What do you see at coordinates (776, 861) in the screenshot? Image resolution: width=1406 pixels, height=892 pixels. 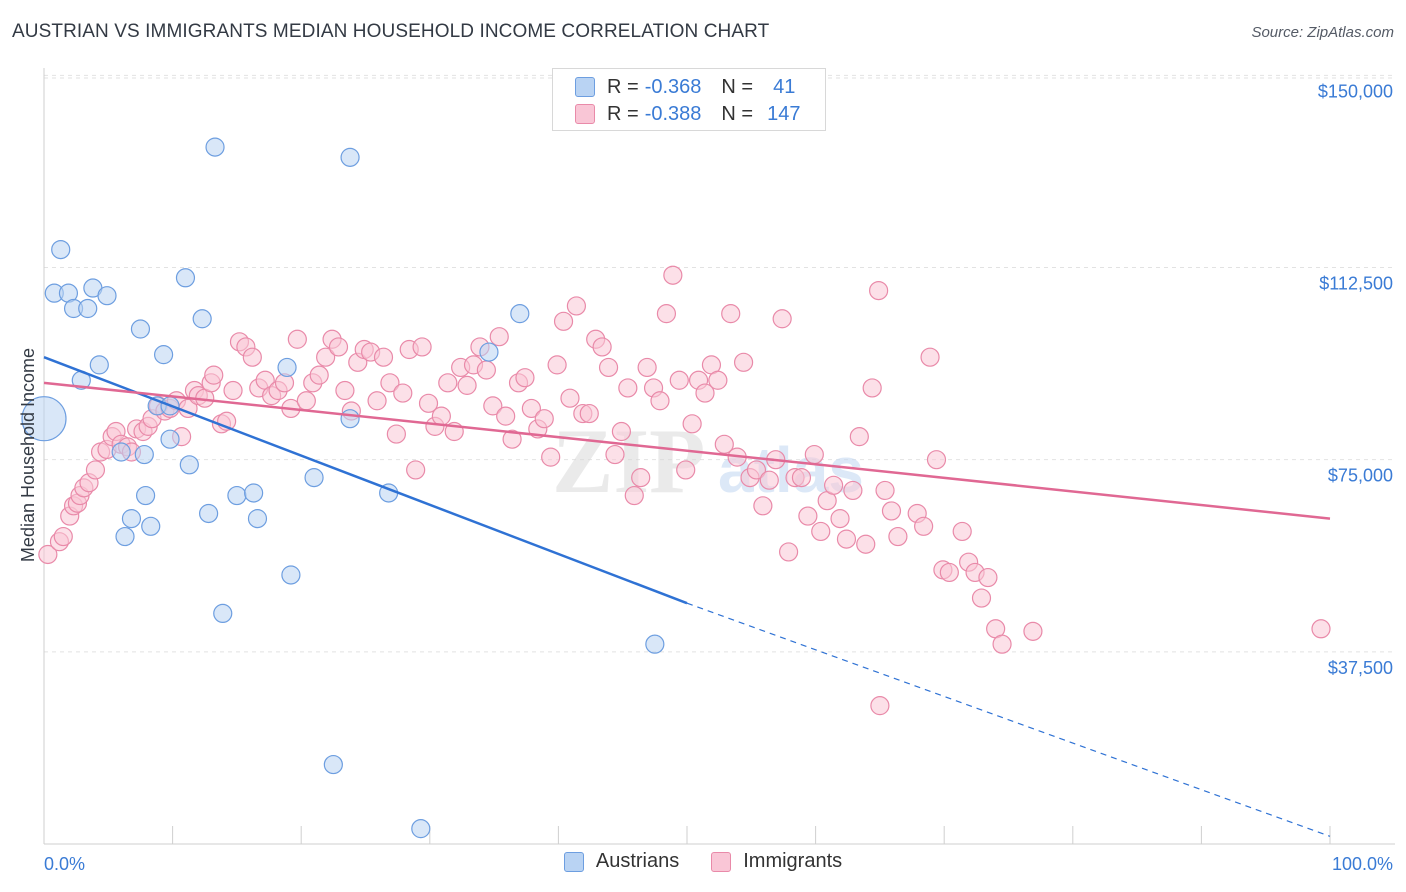 I see `legend-item-immigrants: Immigrants` at bounding box center [776, 861].